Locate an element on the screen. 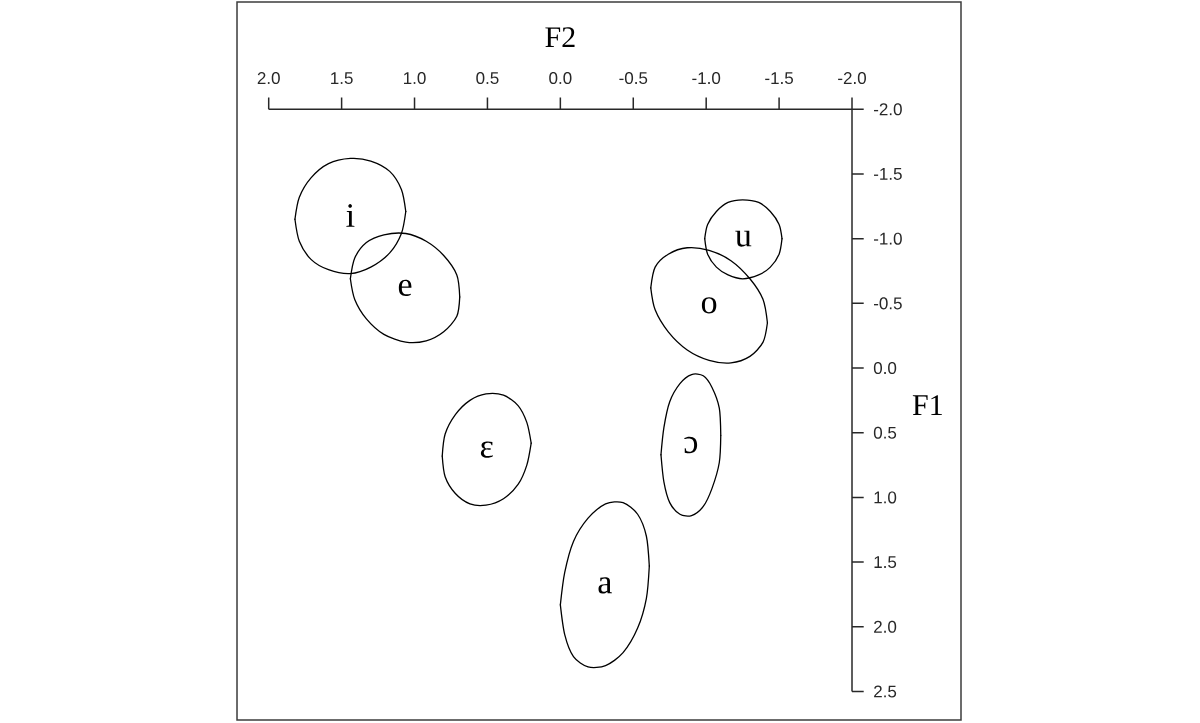 The image size is (1200, 723). series-label: o is located at coordinates (709, 305).